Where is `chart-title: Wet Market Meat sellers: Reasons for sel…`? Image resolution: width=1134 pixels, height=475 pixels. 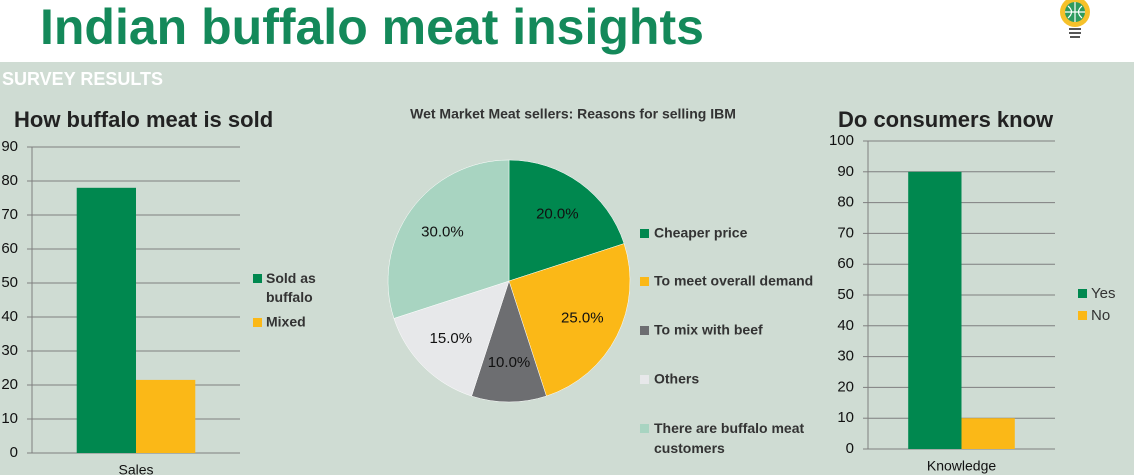 chart-title: Wet Market Meat sellers: Reasons for sel… is located at coordinates (573, 114).